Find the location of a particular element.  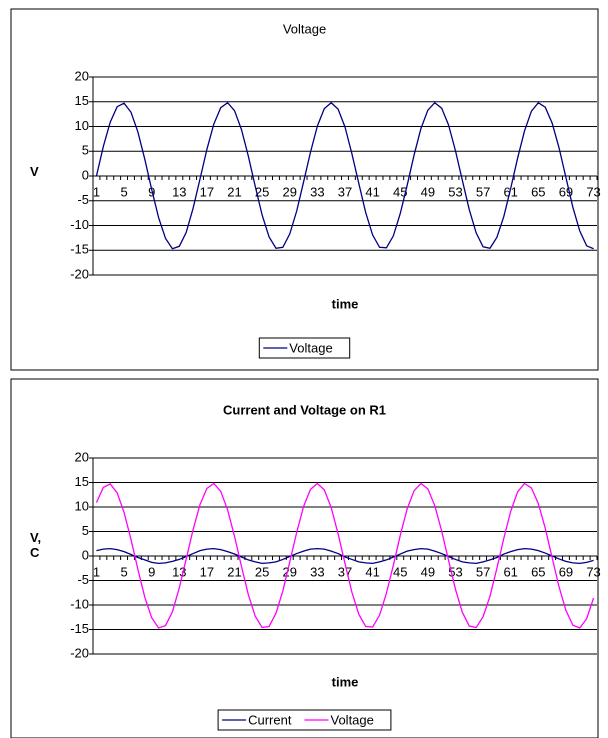

chart-title: Current and Voltage on R1 is located at coordinates (304, 409).